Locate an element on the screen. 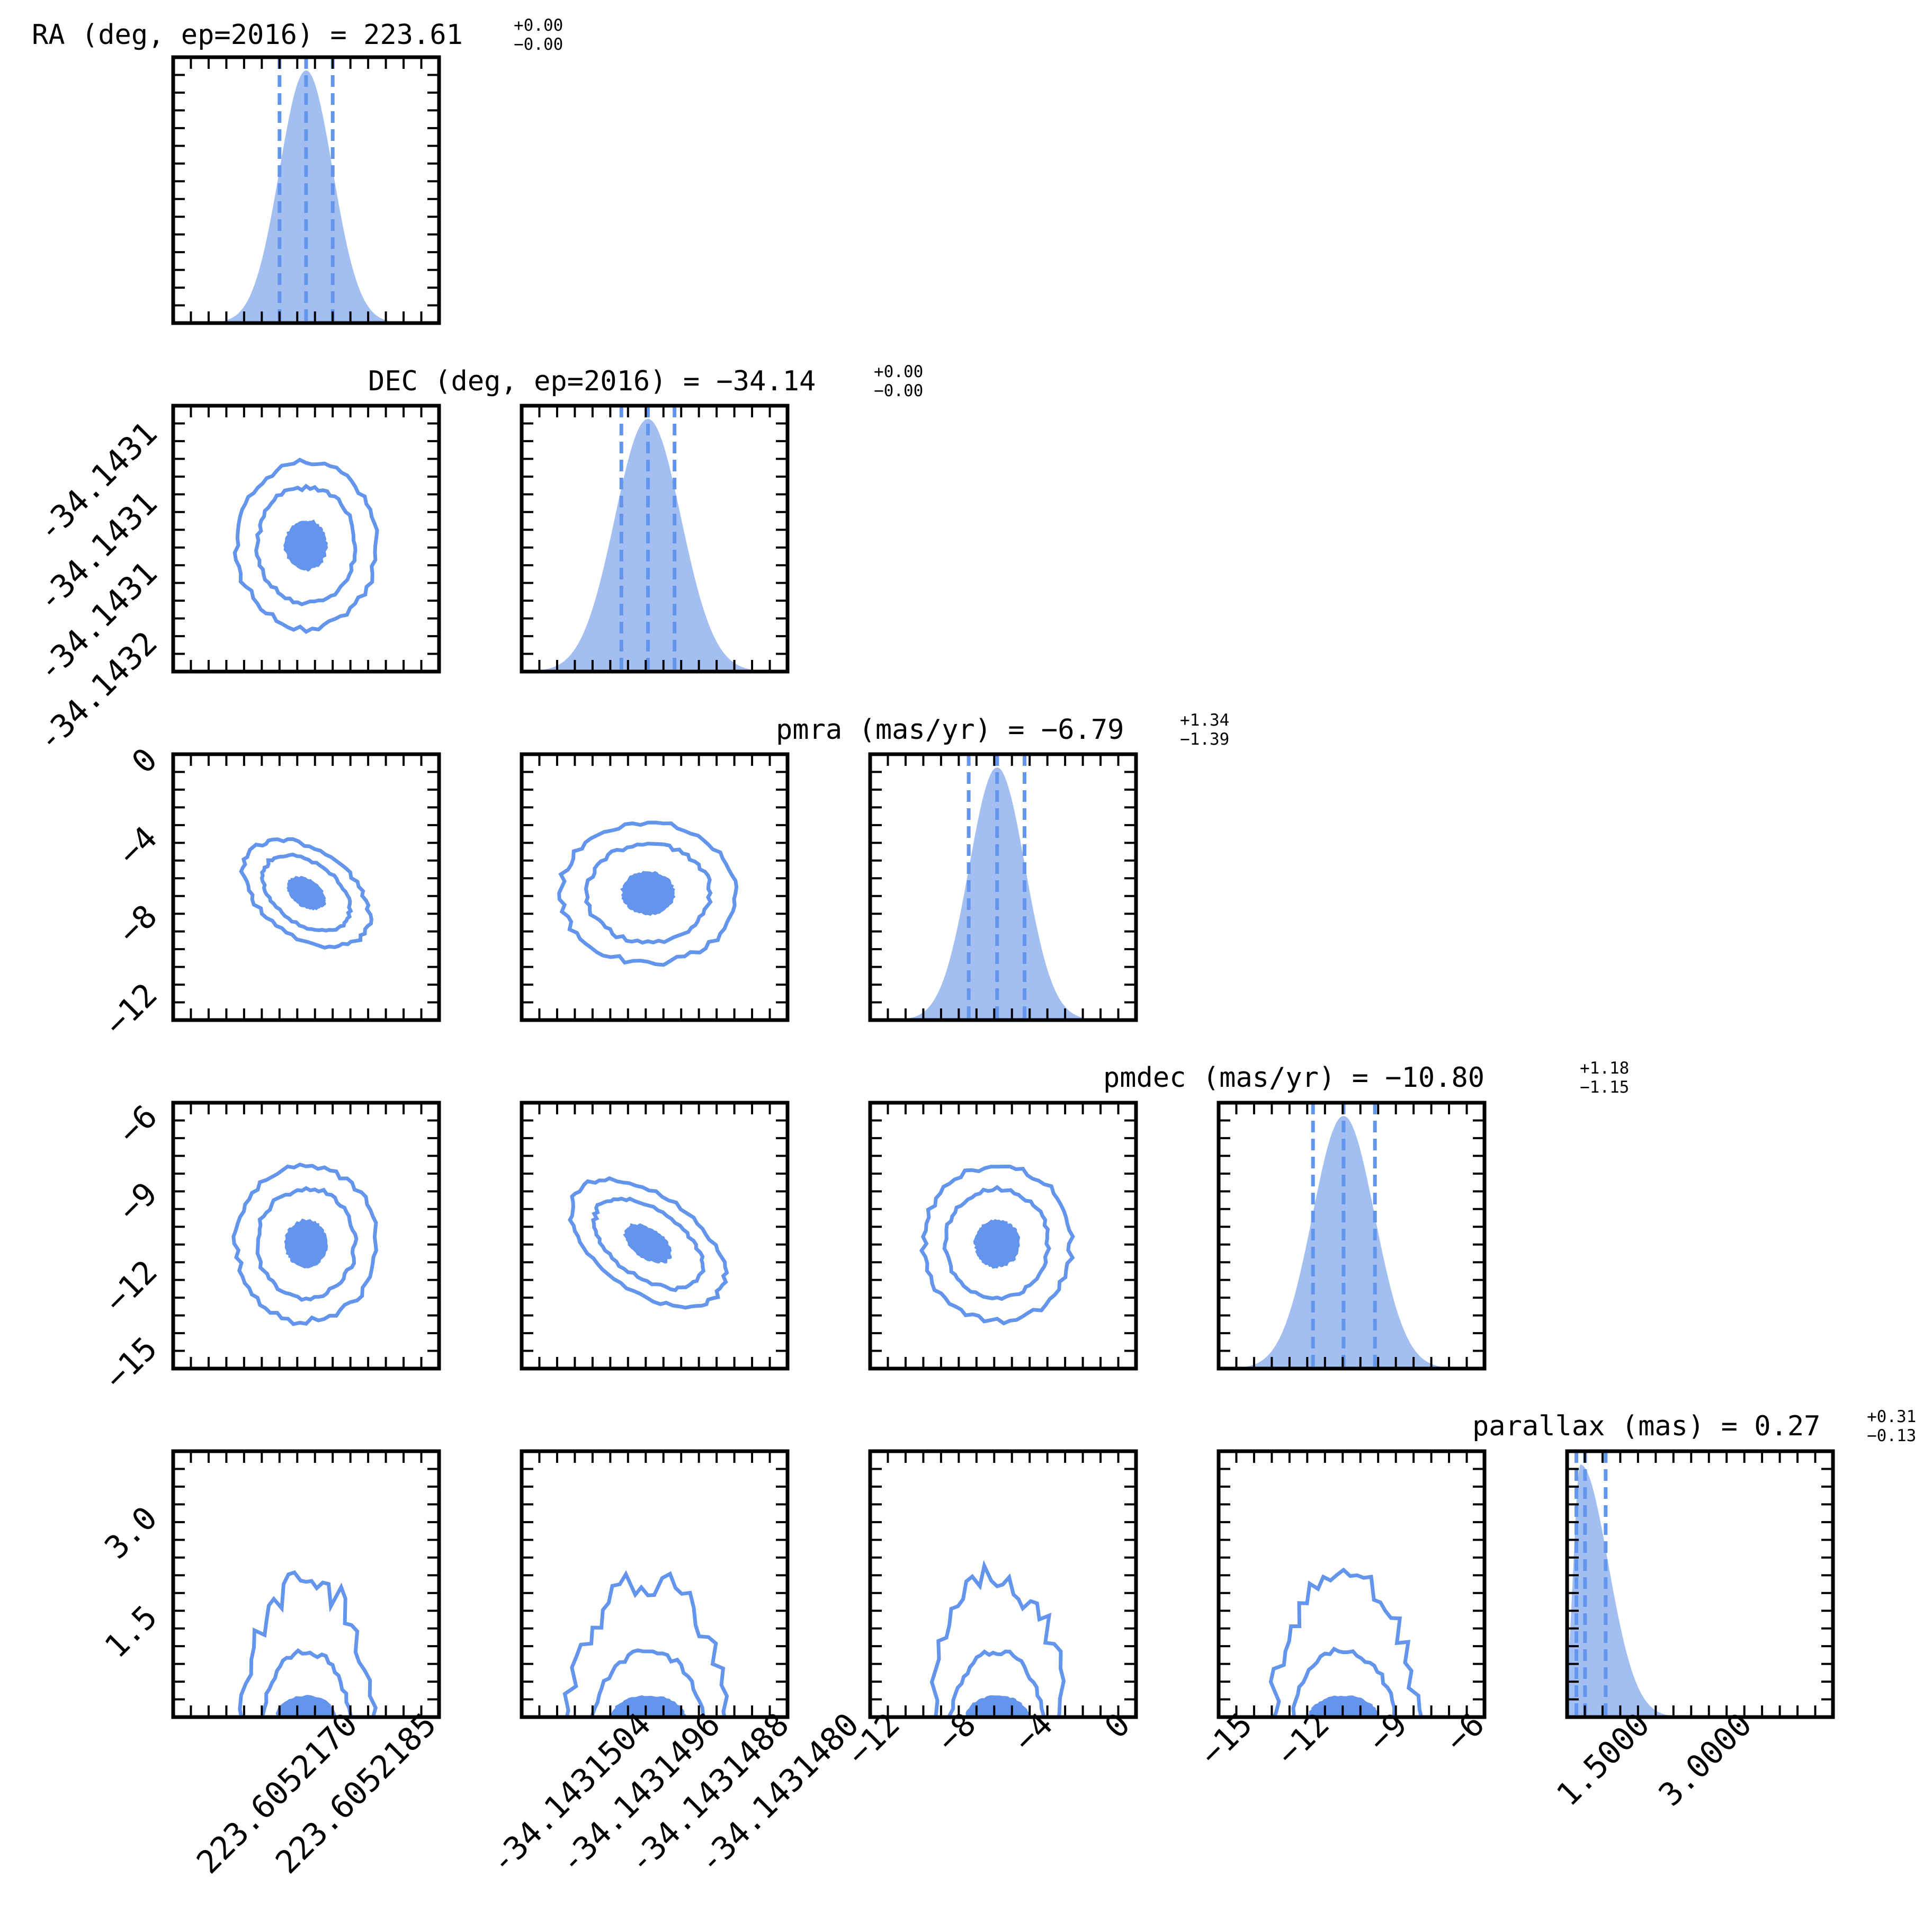 The height and width of the screenshot is (1930, 1932). hist-panel-pmdec is located at coordinates (1352, 1236).